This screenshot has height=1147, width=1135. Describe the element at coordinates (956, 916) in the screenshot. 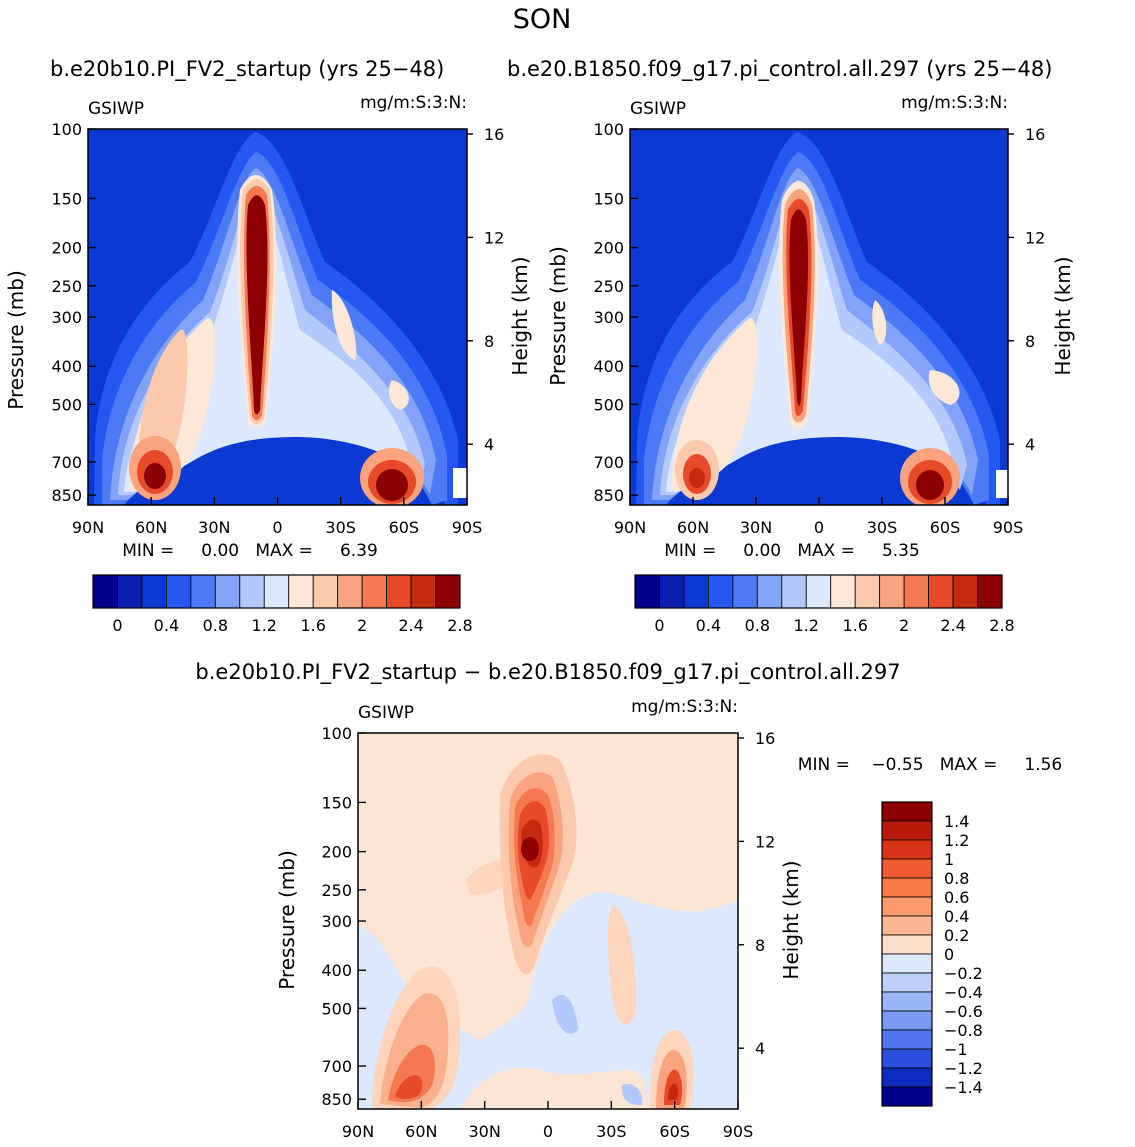

I see `panel-3-colorbar-label: 0.4` at that location.